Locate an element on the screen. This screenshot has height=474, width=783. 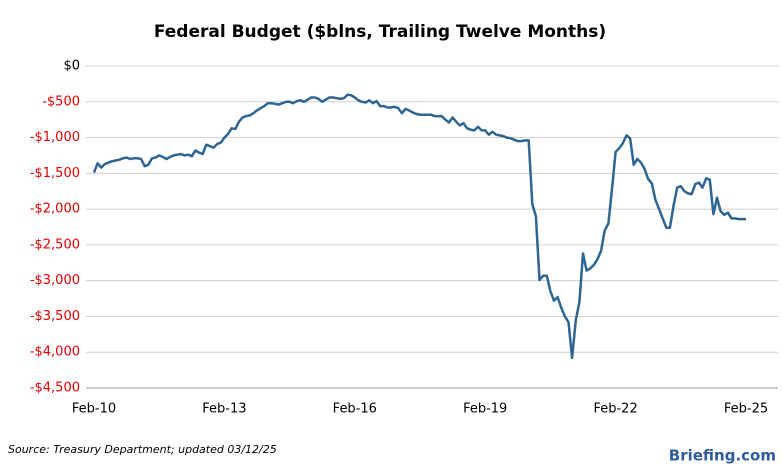
brand: Briefing.com is located at coordinates (722, 456).